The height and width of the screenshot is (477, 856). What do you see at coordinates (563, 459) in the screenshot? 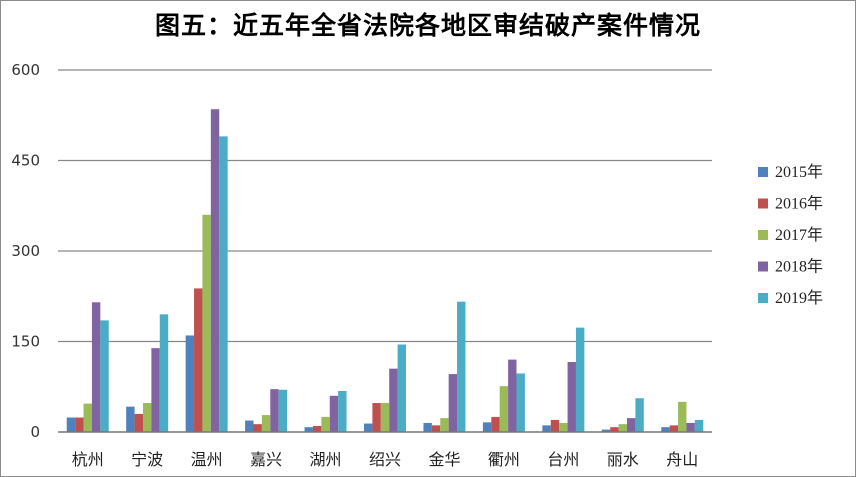
I see `x-tick-label: 台州` at bounding box center [563, 459].